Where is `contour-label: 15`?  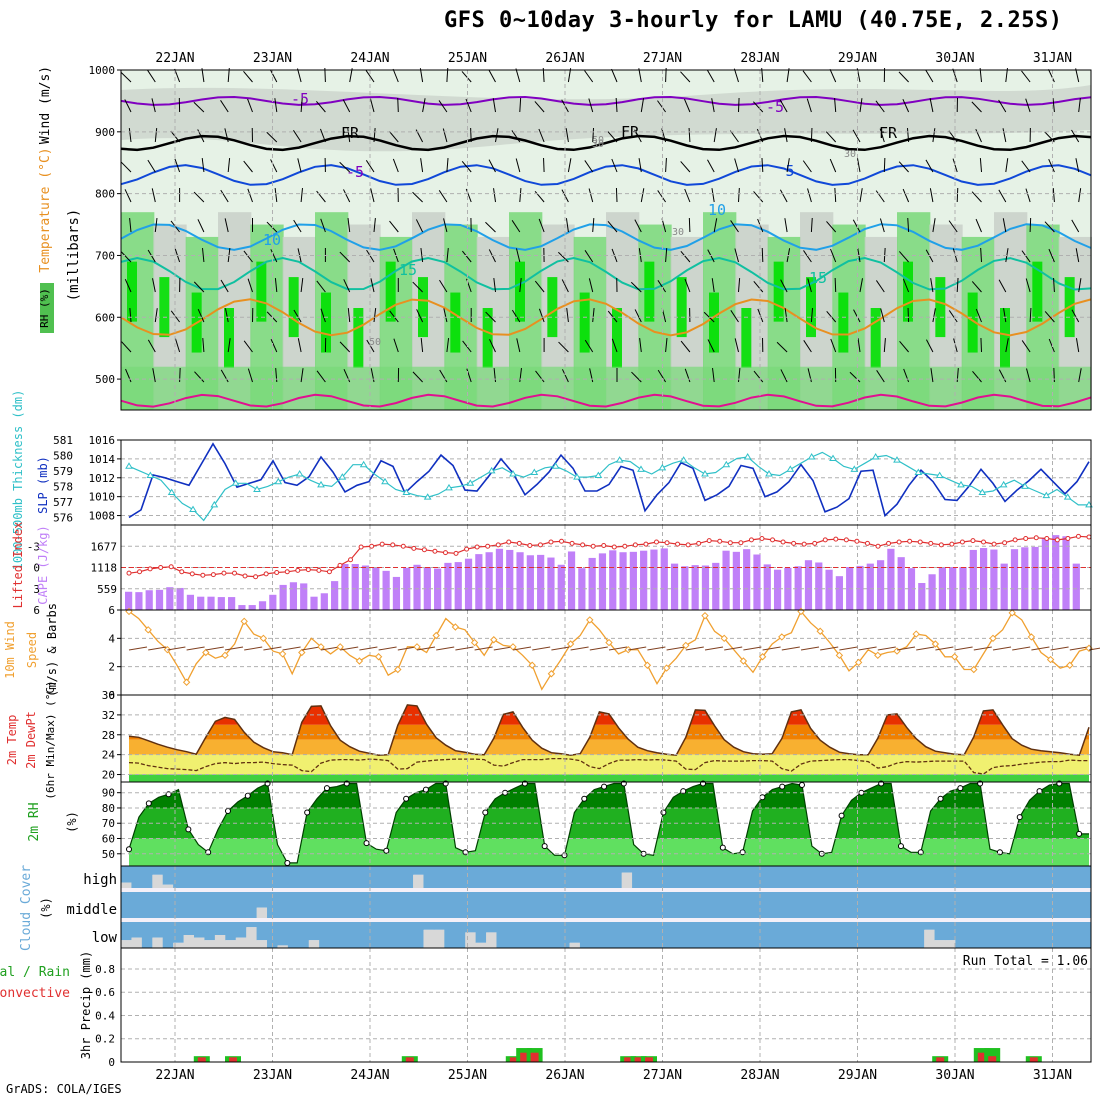
contour-label: 15 is located at coordinates (408, 270).